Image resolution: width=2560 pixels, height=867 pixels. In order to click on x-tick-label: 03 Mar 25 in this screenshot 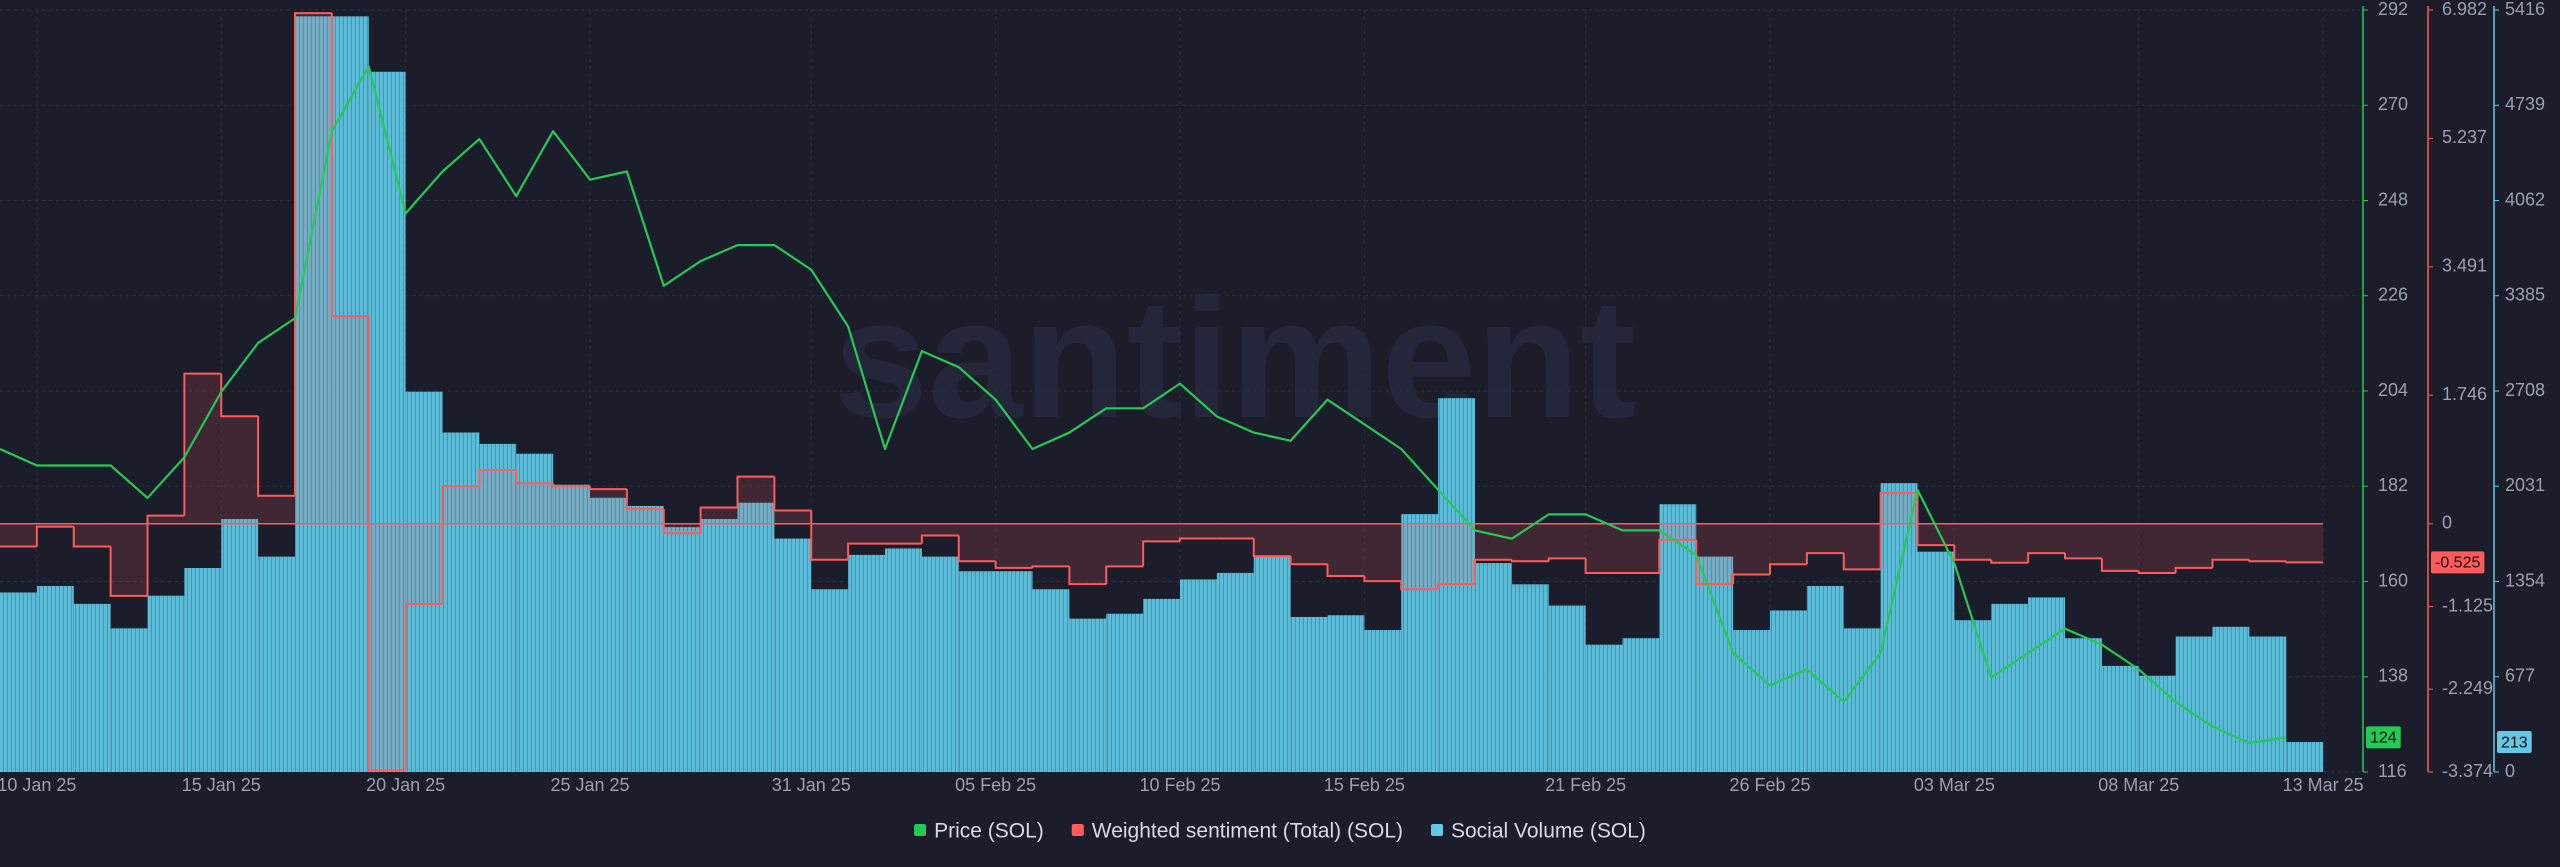, I will do `click(1954, 785)`.